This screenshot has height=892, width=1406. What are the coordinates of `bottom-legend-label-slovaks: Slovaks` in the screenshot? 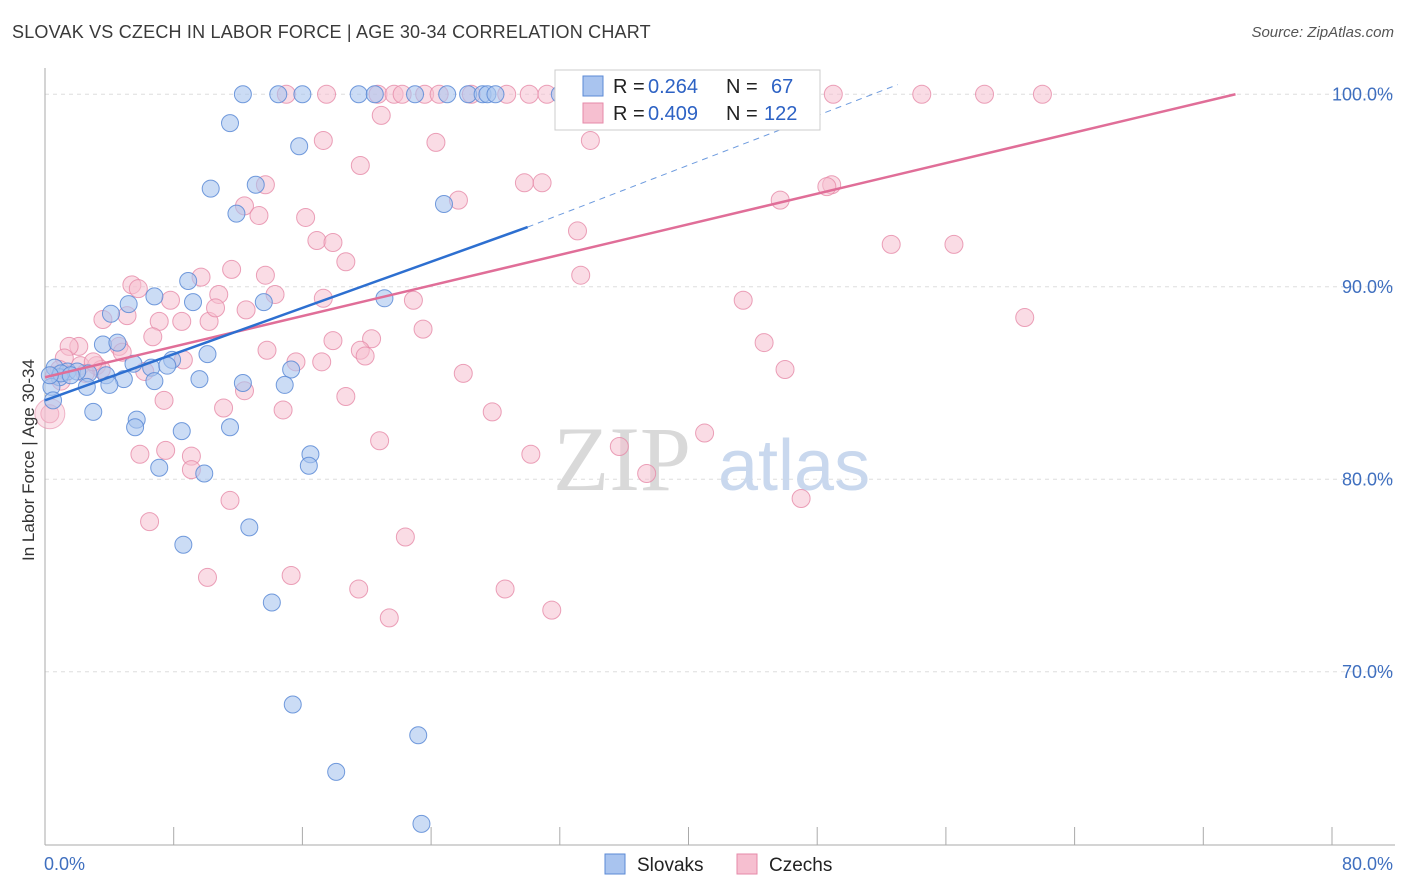 It's located at (670, 865).